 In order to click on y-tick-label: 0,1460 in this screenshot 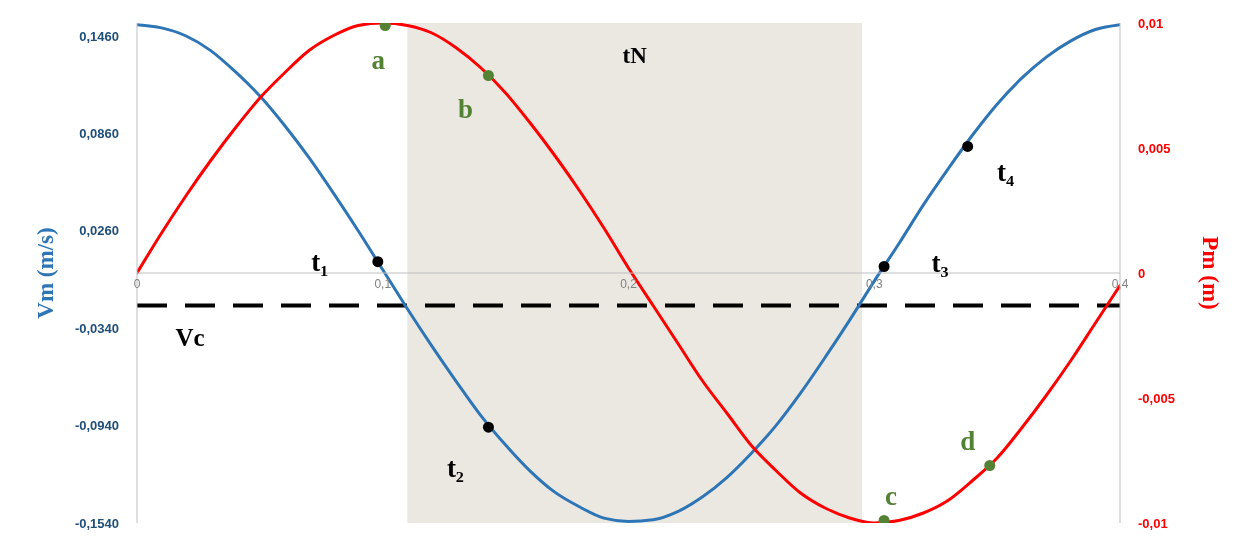, I will do `click(99, 36)`.